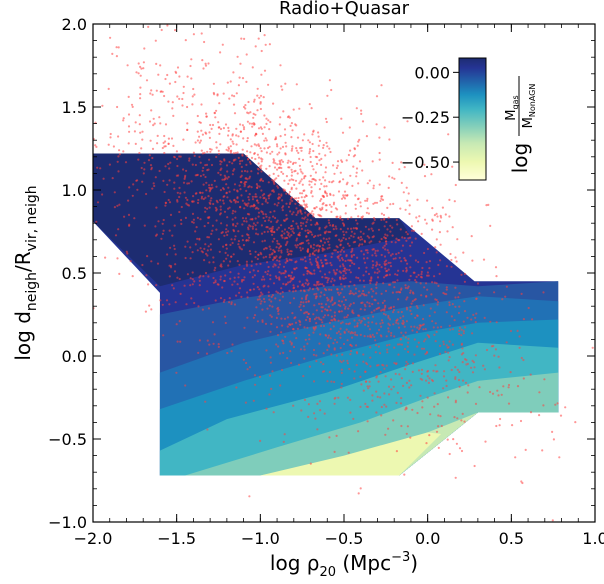 This screenshot has width=604, height=584. I want to click on y-tick-label: 2.0, so click(74, 24).